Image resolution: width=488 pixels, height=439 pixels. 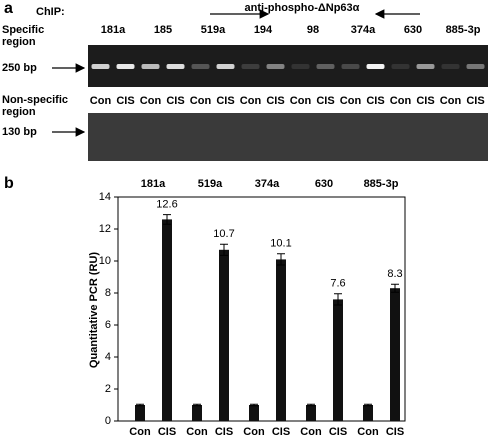 I want to click on data-label: 10.1, so click(x=280, y=244).